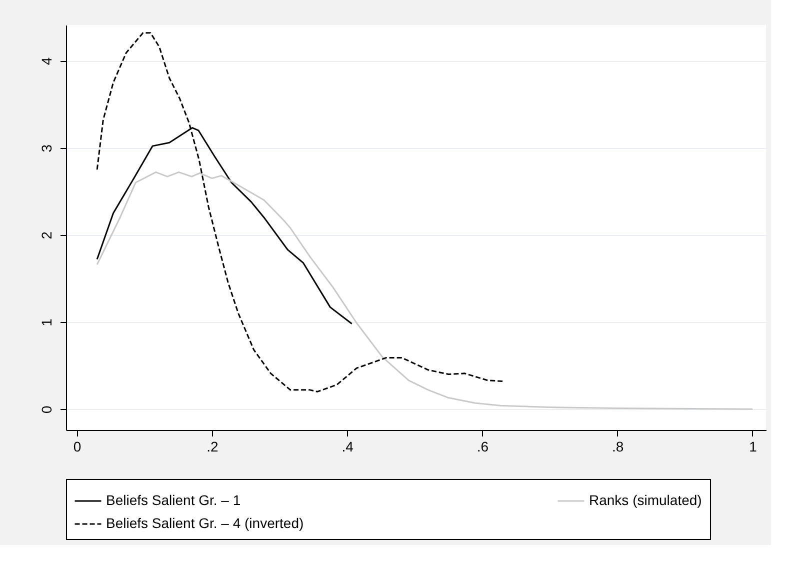 The width and height of the screenshot is (790, 574). I want to click on legend-label: Beliefs Salient Gr. – 4 (inverted), so click(205, 523).